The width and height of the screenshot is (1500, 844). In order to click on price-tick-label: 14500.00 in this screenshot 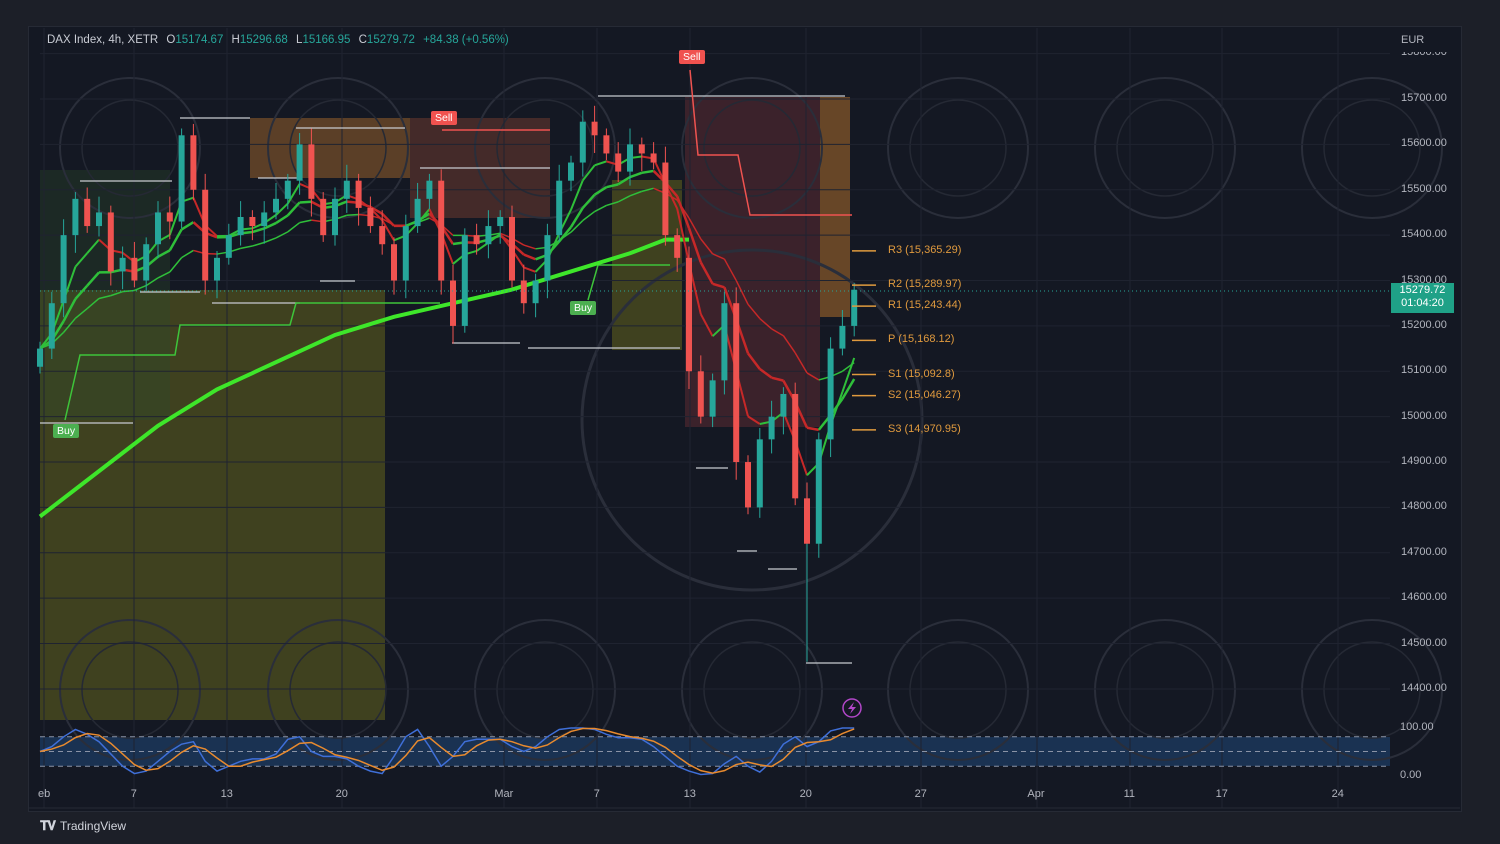, I will do `click(1424, 642)`.